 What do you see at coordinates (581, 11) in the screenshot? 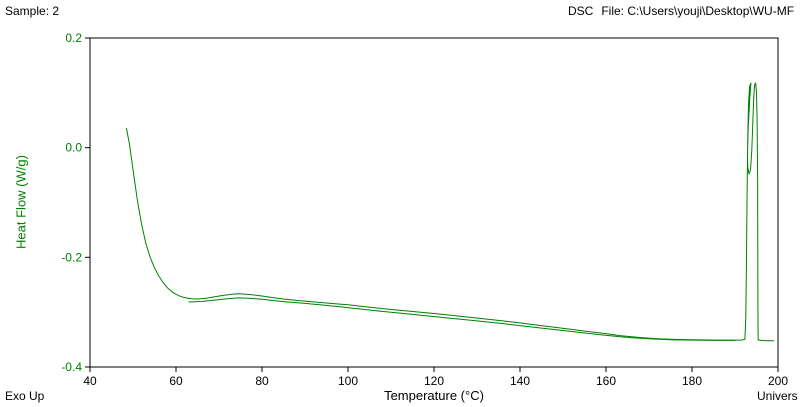
I see `instrument-label: DSC` at bounding box center [581, 11].